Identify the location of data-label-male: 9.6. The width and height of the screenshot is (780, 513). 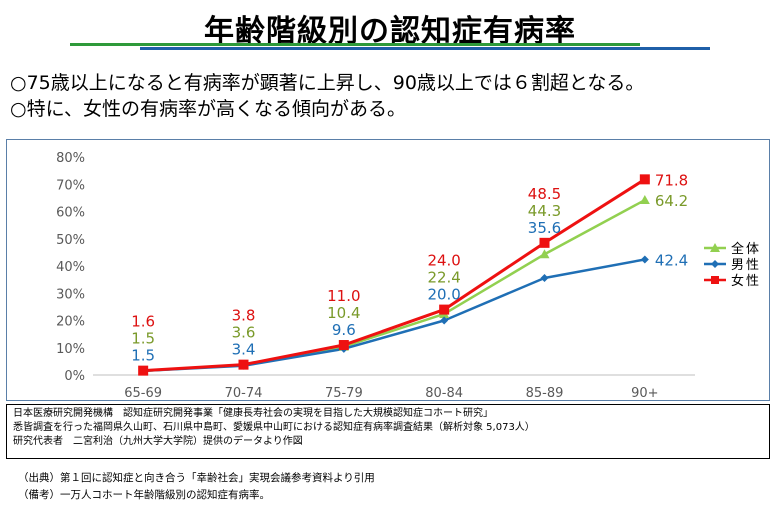
(344, 330).